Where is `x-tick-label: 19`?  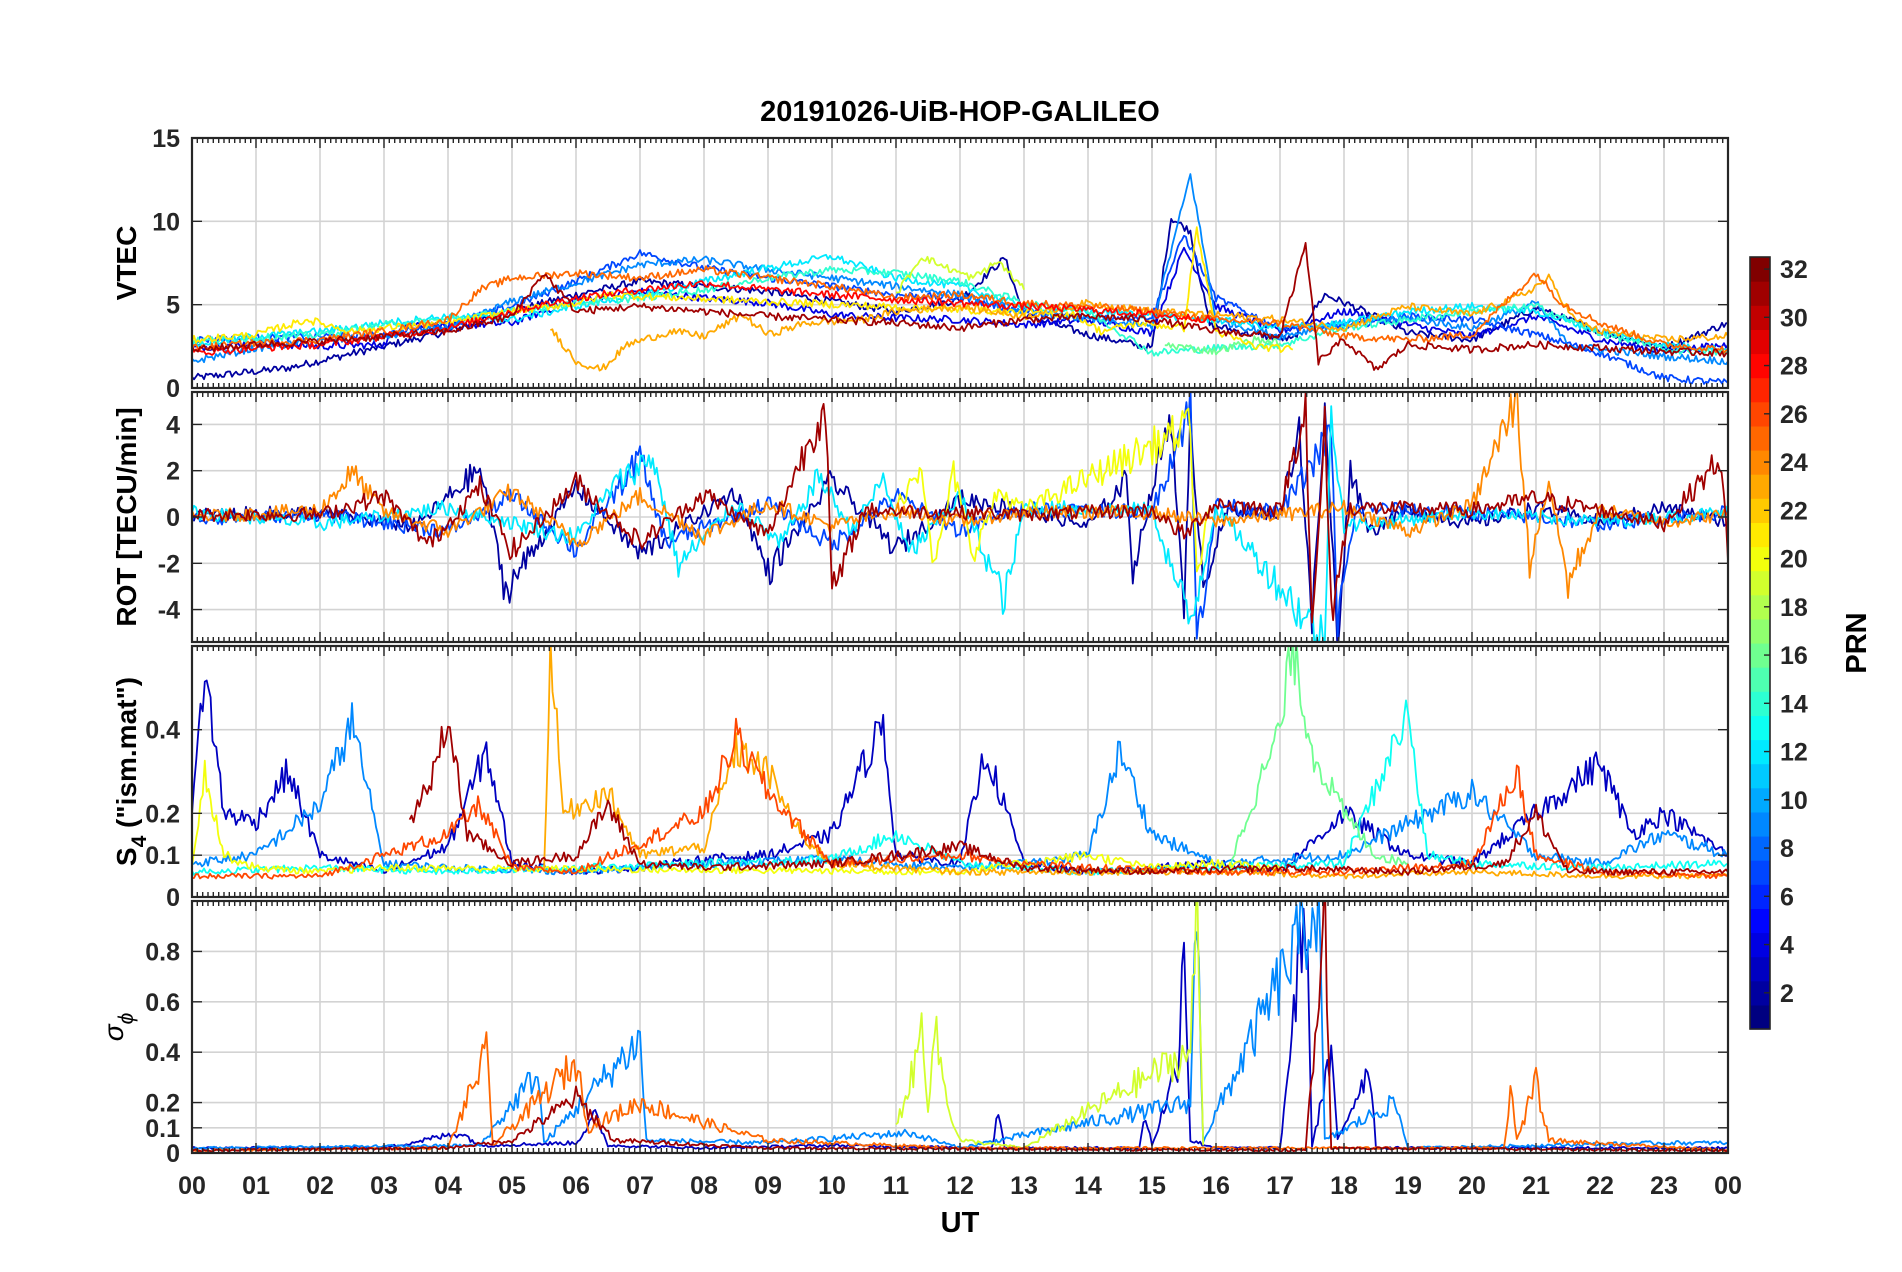 x-tick-label: 19 is located at coordinates (1408, 1186).